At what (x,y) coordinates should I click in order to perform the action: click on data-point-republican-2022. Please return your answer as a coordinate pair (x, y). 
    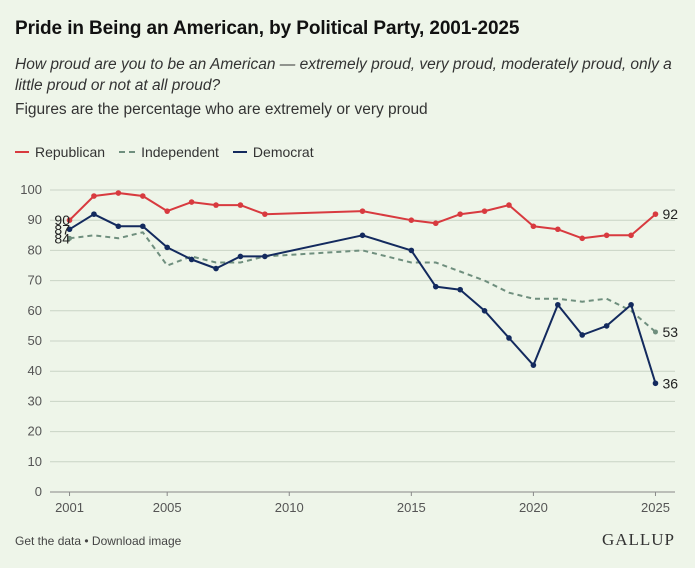
    Looking at the image, I should click on (582, 238).